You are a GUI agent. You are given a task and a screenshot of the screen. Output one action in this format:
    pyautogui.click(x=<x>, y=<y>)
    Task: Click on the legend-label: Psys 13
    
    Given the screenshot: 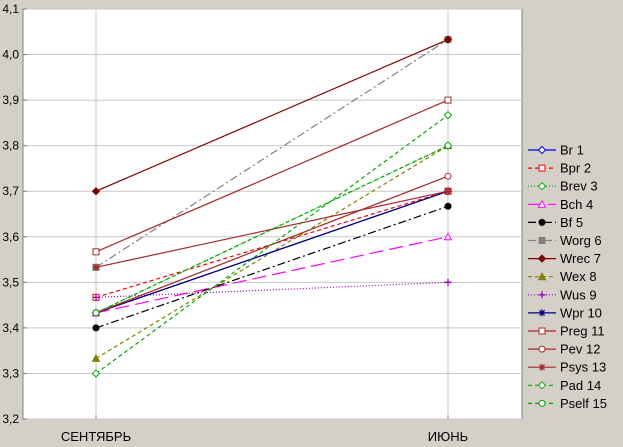 What is the action you would take?
    pyautogui.click(x=583, y=367)
    